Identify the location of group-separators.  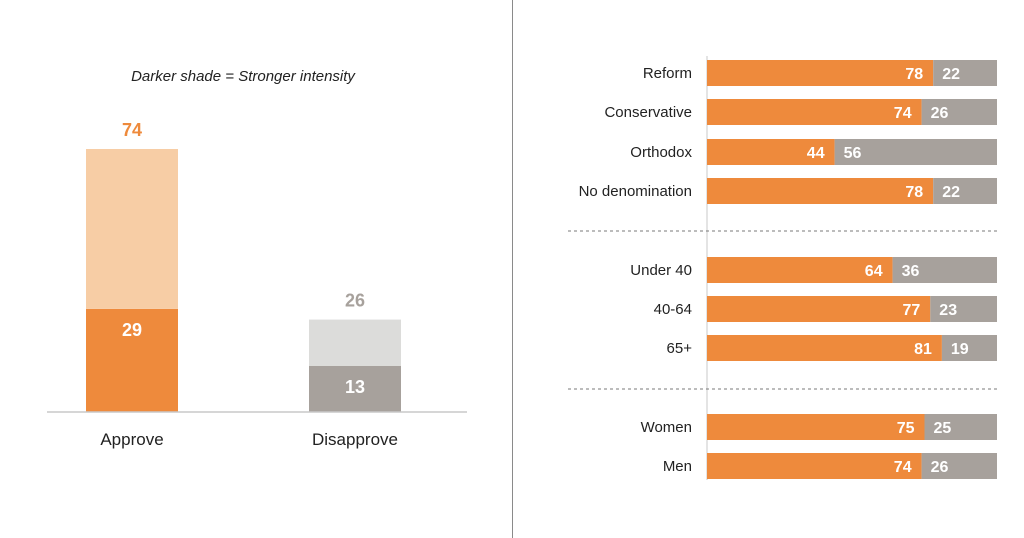
(784, 310).